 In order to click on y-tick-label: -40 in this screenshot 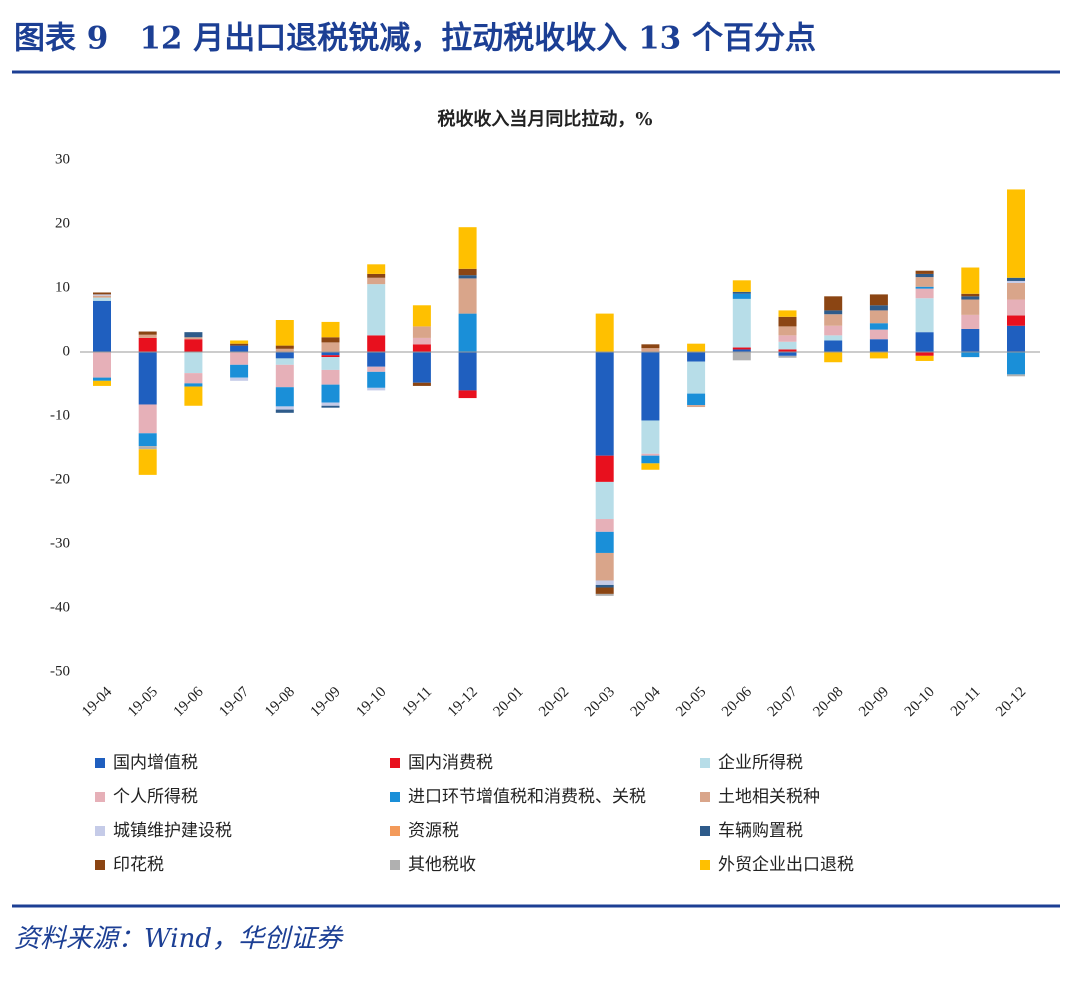, I will do `click(60, 607)`.